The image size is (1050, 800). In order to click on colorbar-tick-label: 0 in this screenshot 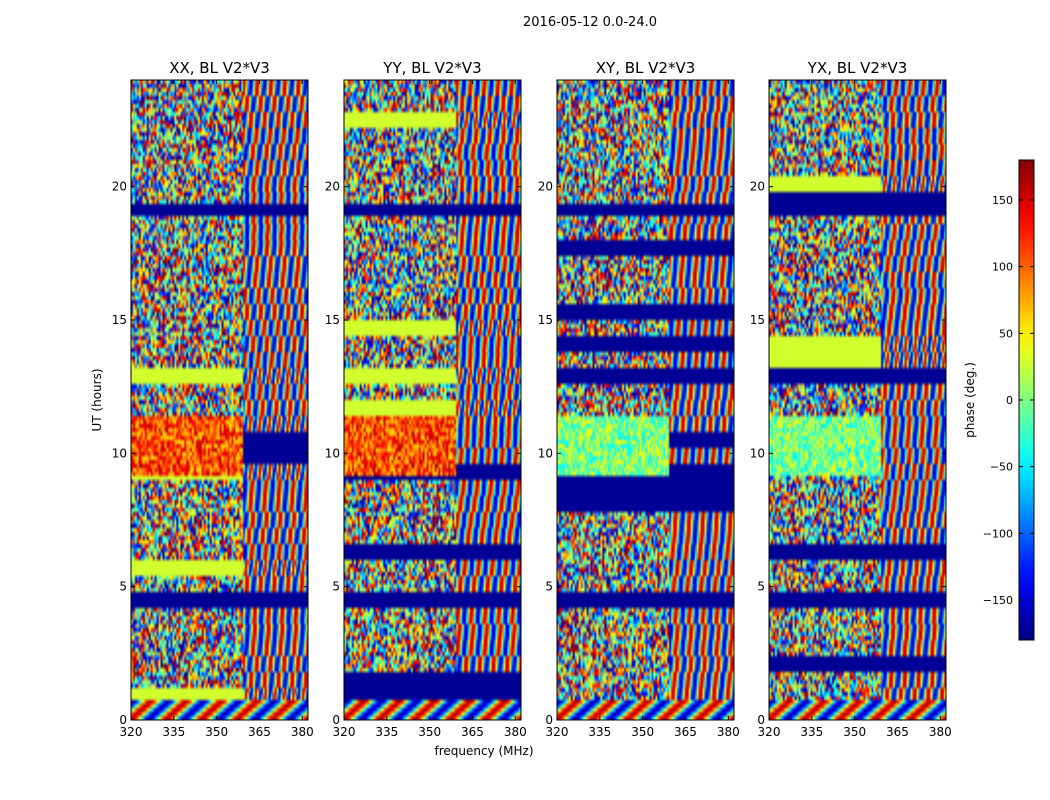, I will do `click(1009, 400)`.